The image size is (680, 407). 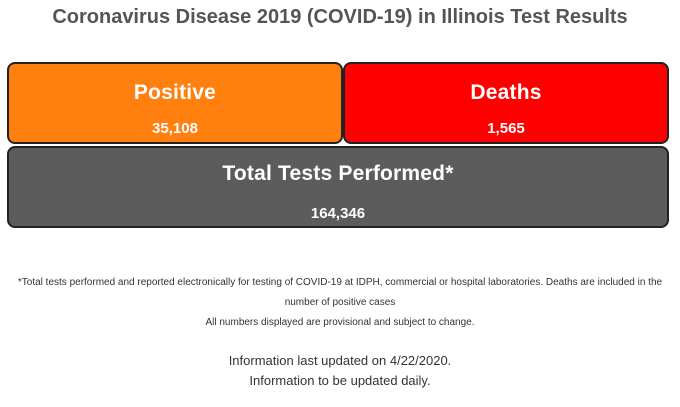 I want to click on positive-card: Positive 35,108, so click(x=175, y=103).